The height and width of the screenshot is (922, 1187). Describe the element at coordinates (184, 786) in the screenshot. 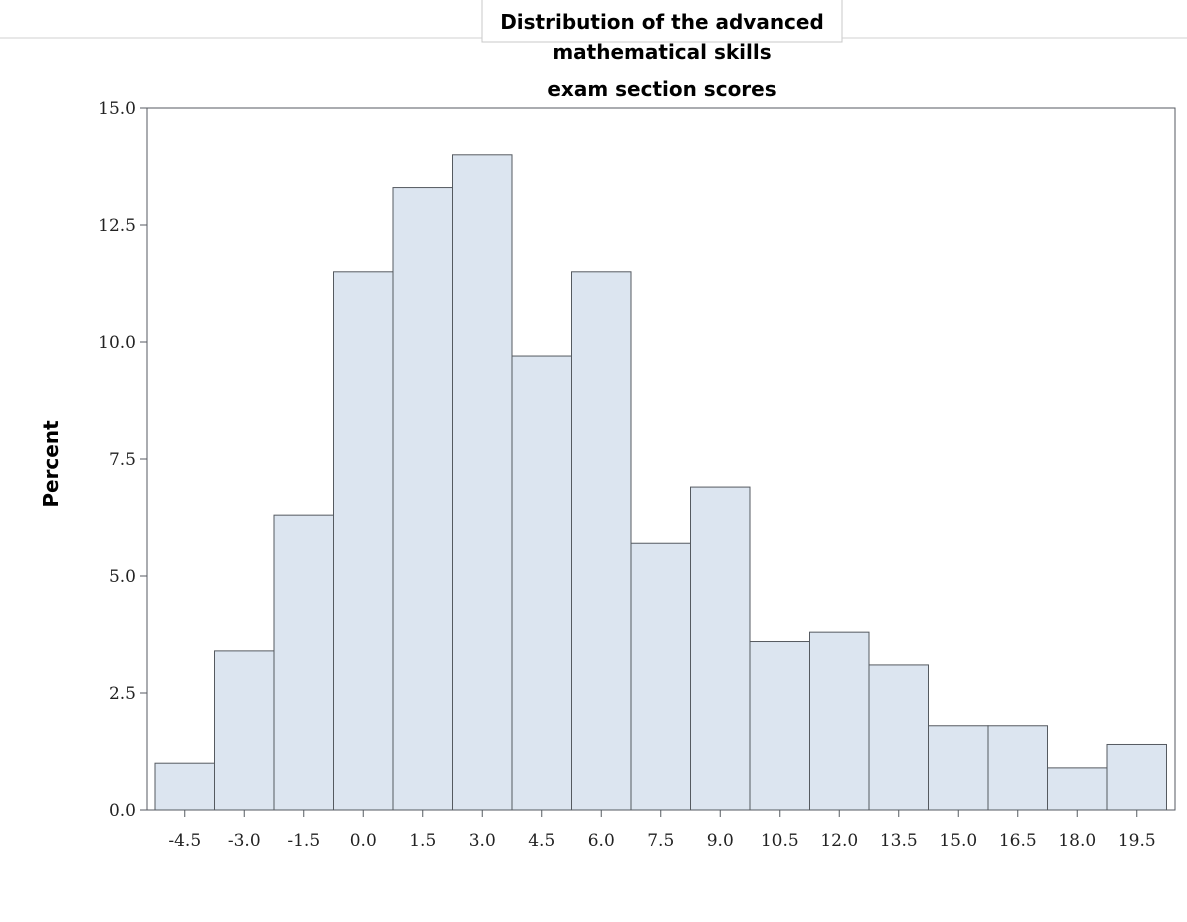

I see `bar--4.5` at that location.